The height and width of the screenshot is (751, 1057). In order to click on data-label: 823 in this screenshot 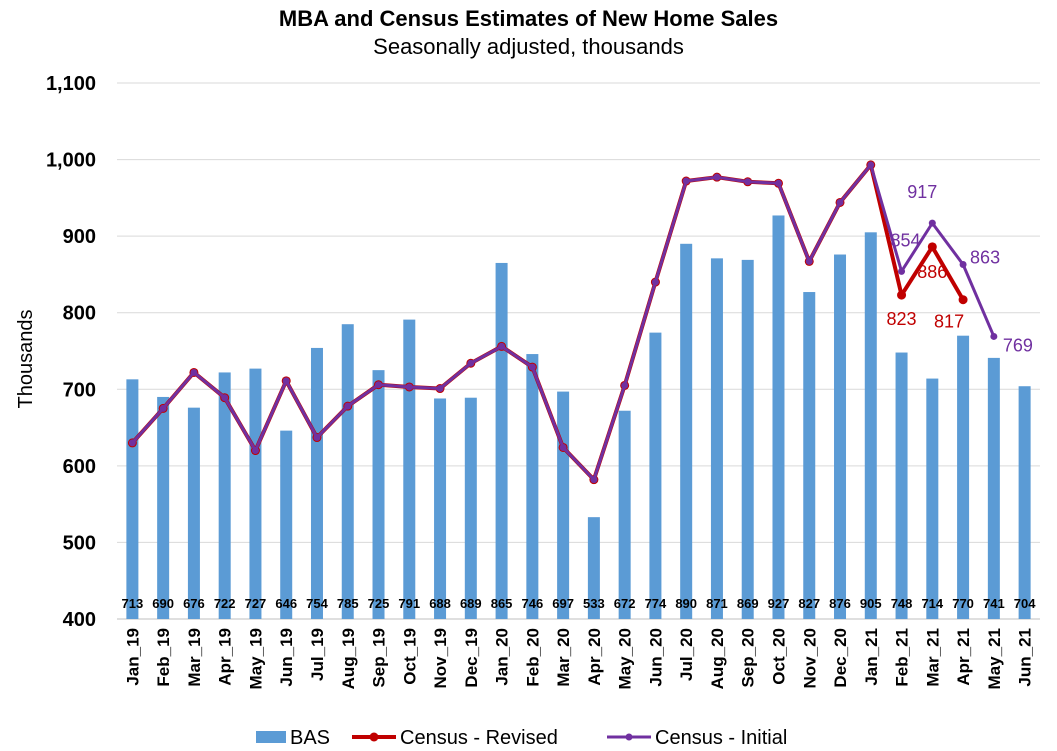, I will do `click(902, 319)`.